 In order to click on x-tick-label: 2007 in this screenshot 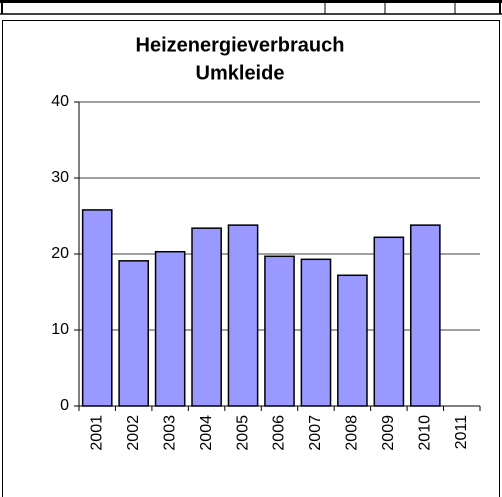, I will do `click(315, 433)`.